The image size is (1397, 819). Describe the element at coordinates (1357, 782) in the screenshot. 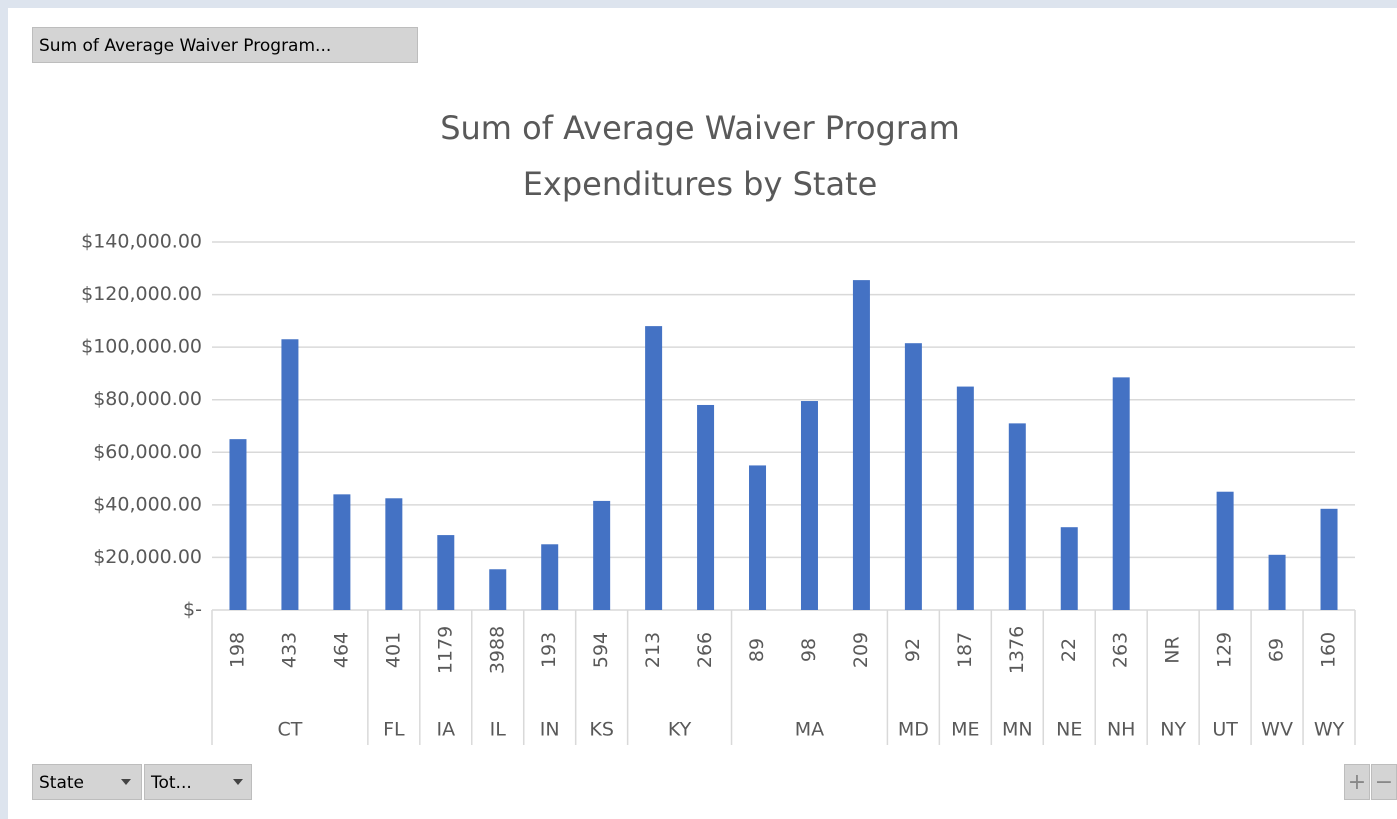

I see `zoom-in: +` at that location.